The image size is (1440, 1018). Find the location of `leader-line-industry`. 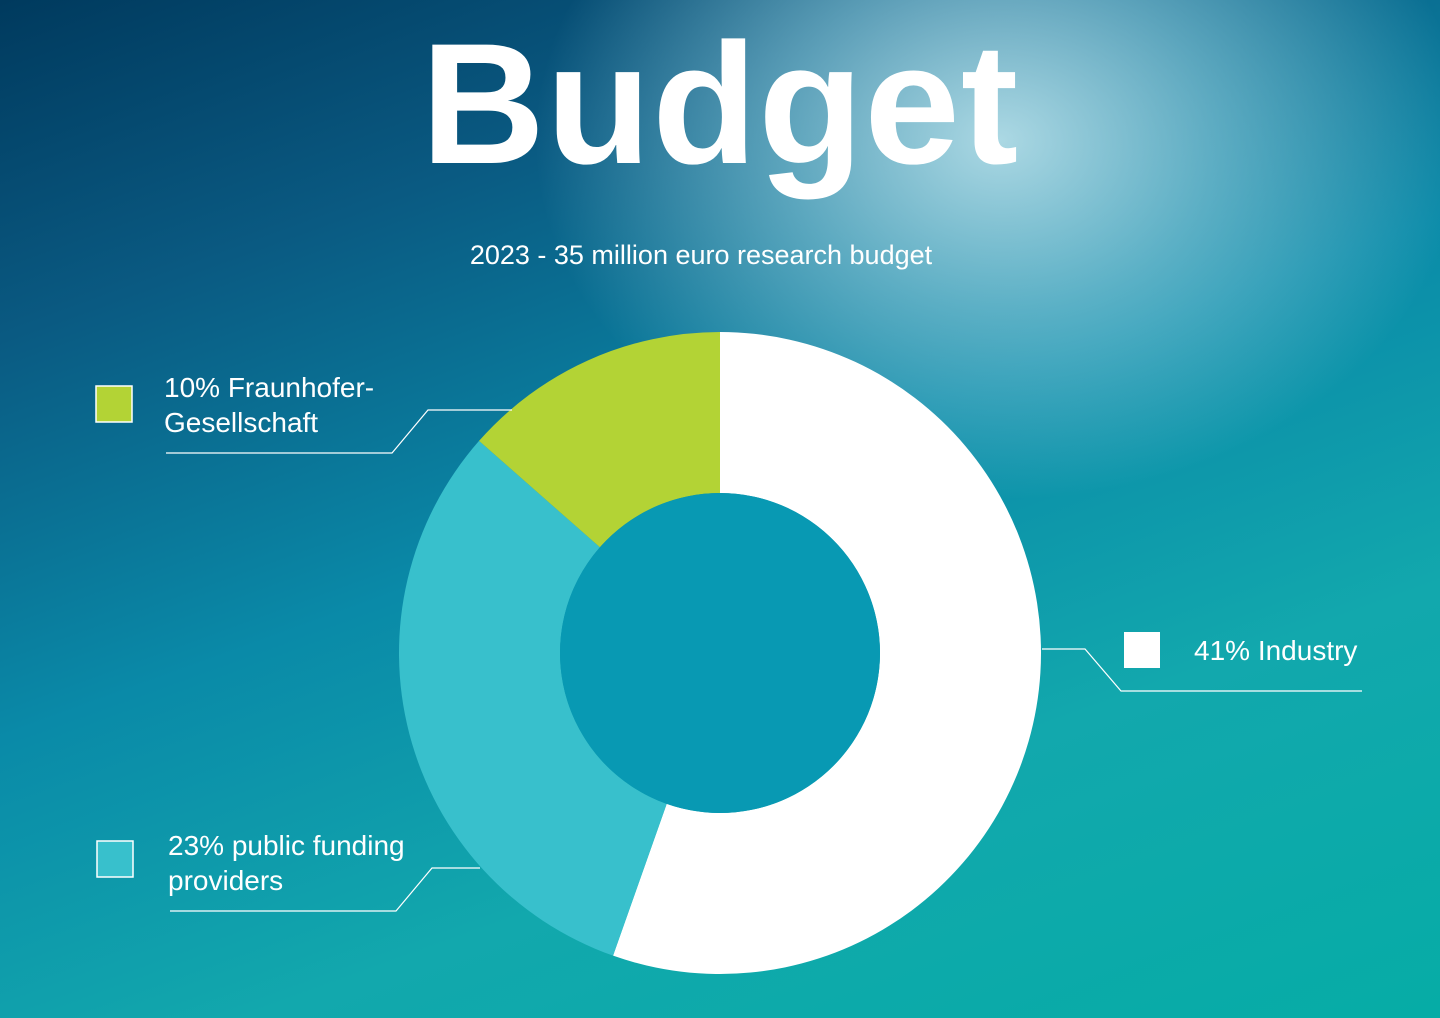

leader-line-industry is located at coordinates (1202, 670).